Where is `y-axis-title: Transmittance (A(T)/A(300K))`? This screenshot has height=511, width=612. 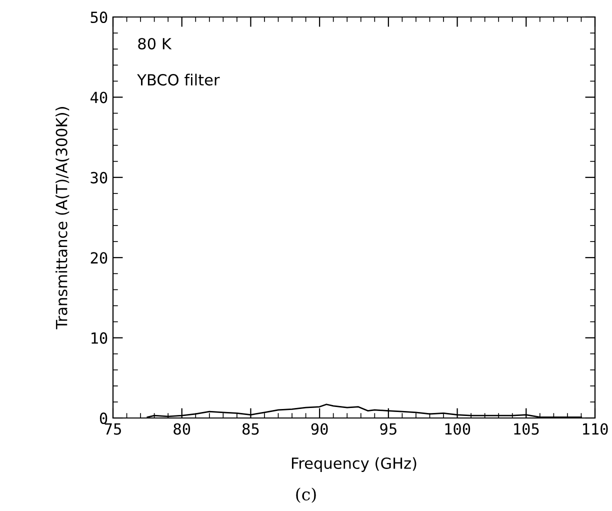
y-axis-title: Transmittance (A(T)/A(300K)) is located at coordinates (63, 218).